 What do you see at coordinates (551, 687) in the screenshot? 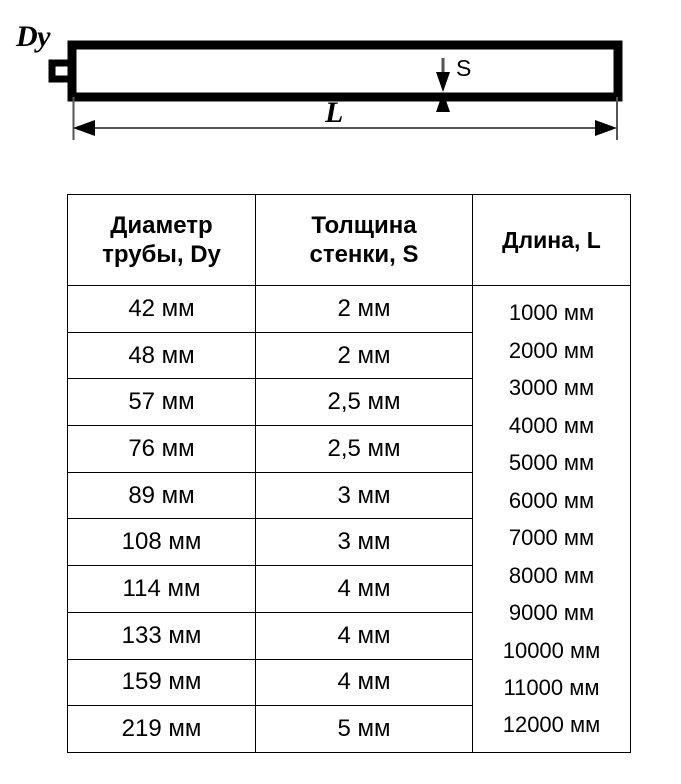
I see `length-item: 11000 мм` at bounding box center [551, 687].